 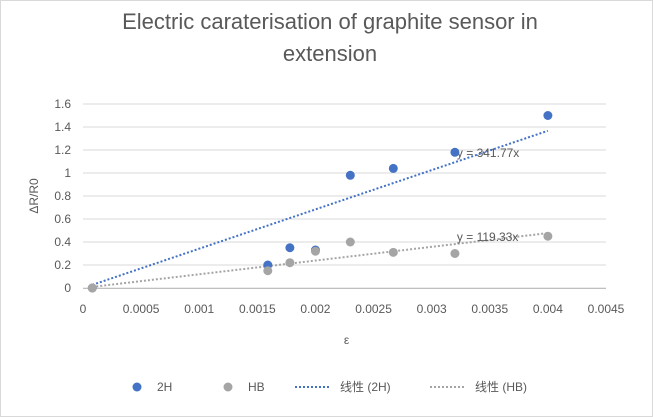 What do you see at coordinates (34, 196) in the screenshot?
I see `y-axis-title: ΔR/R0` at bounding box center [34, 196].